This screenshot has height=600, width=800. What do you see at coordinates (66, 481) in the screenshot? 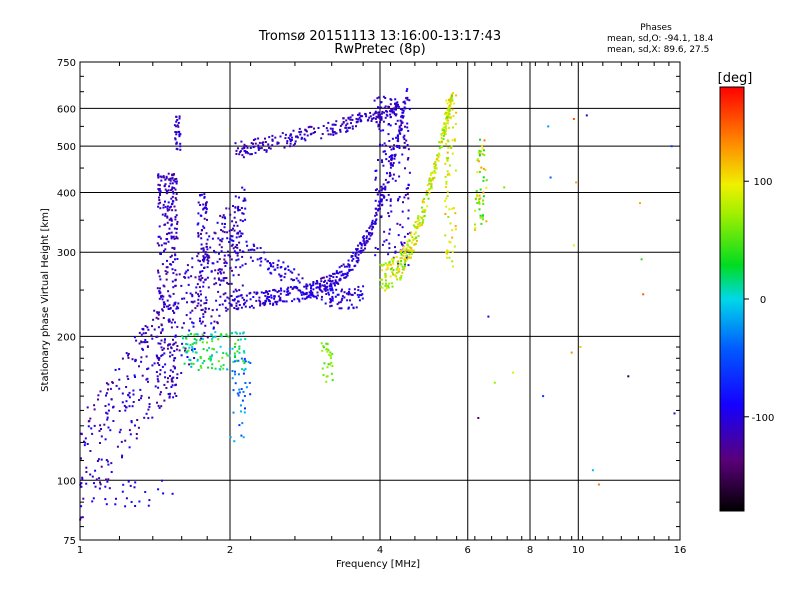
I see `y-tick-label: 100` at bounding box center [66, 481].